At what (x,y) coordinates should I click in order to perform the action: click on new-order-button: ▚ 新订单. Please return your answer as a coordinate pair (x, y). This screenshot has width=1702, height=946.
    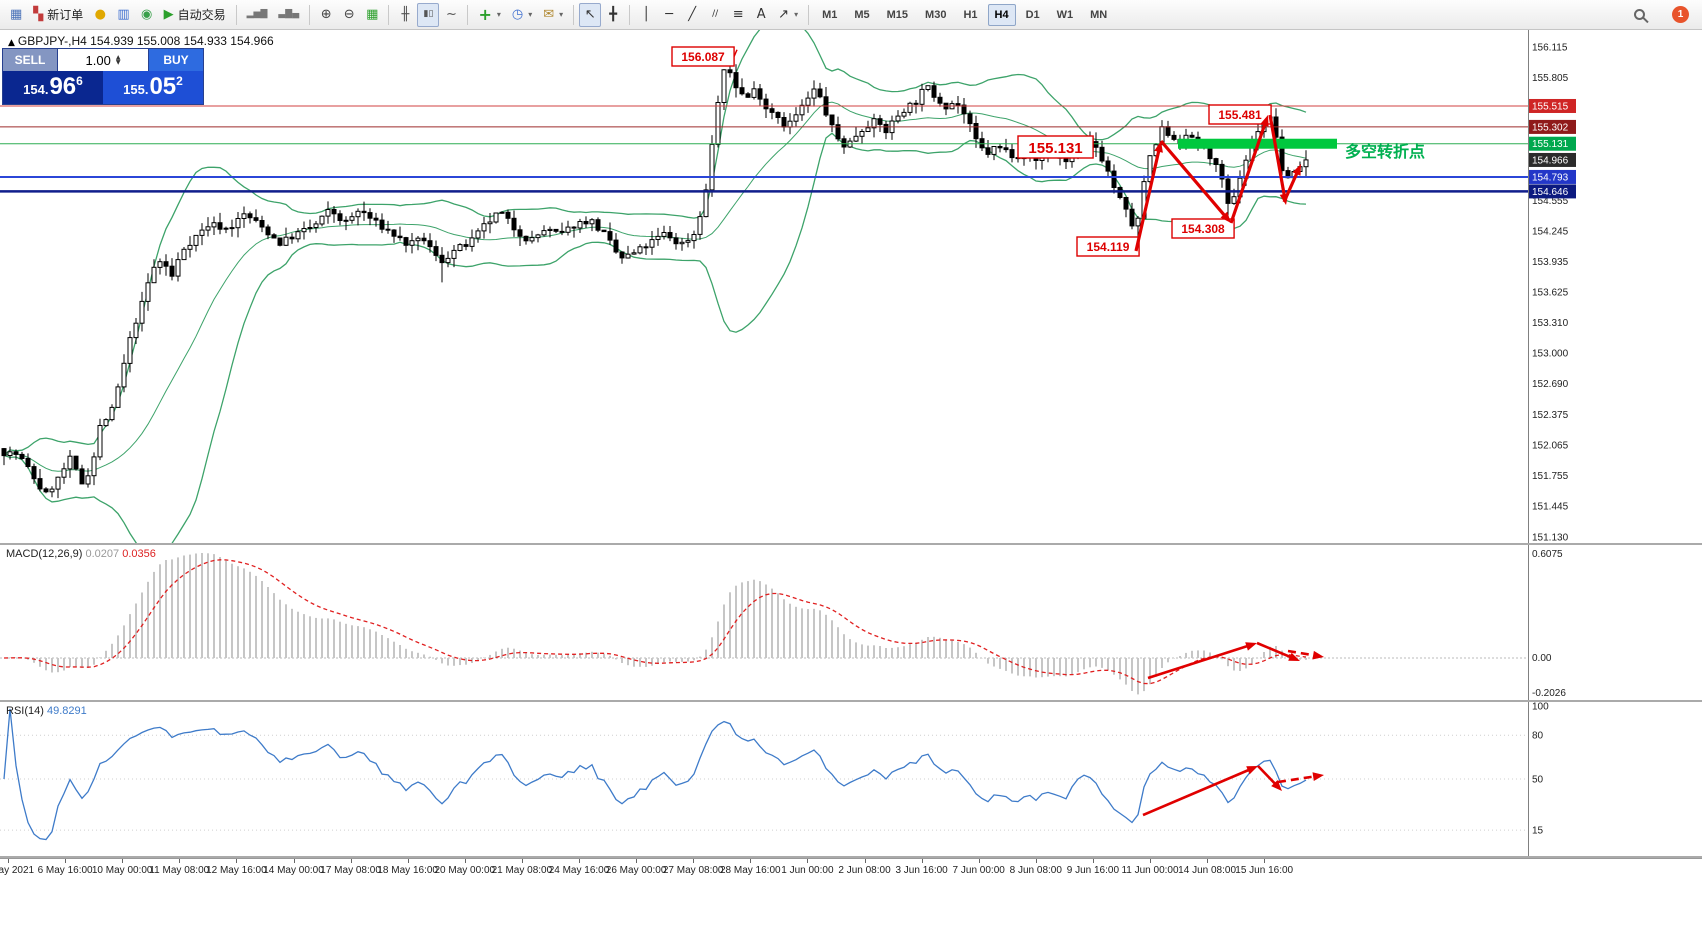
    Looking at the image, I should click on (58, 15).